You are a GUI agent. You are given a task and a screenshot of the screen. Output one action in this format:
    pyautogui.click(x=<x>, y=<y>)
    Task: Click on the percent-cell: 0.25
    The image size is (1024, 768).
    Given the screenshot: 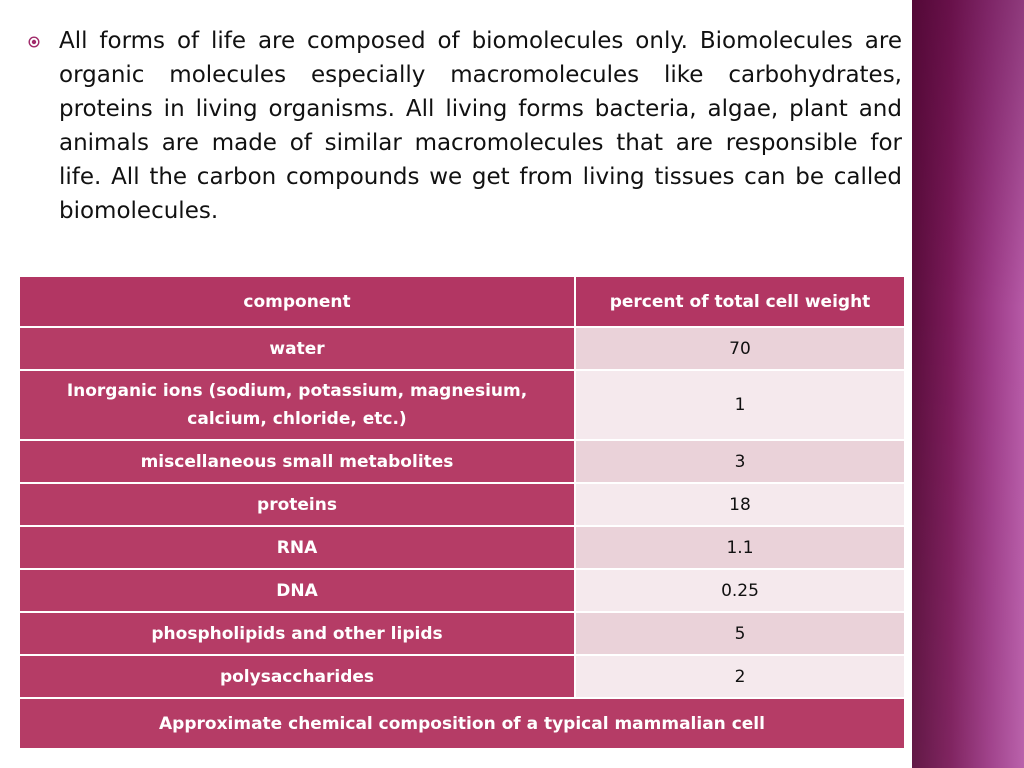 What is the action you would take?
    pyautogui.click(x=740, y=590)
    